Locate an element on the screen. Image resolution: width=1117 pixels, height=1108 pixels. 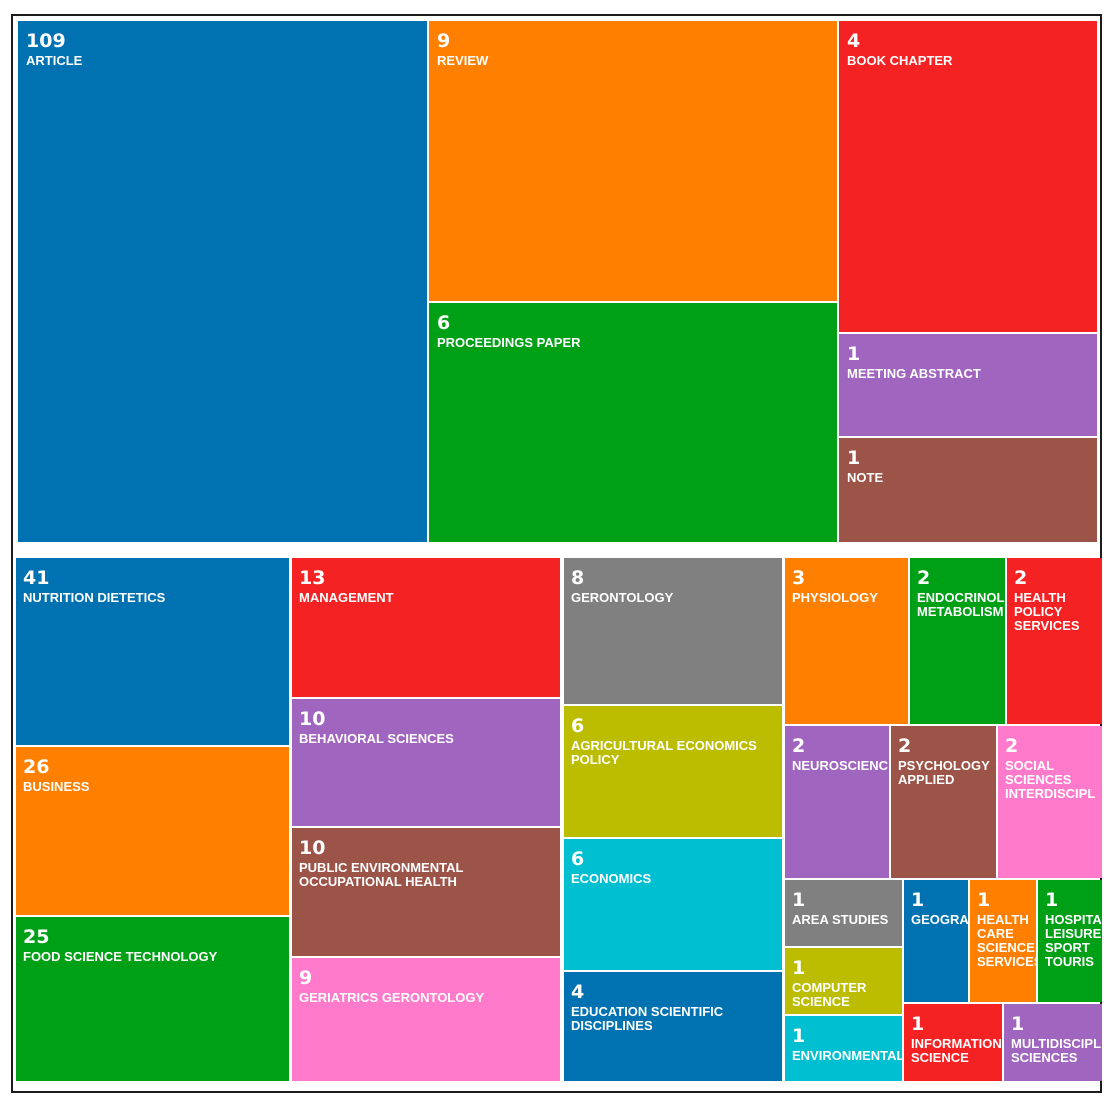
cell-value: 109 is located at coordinates (46, 41).